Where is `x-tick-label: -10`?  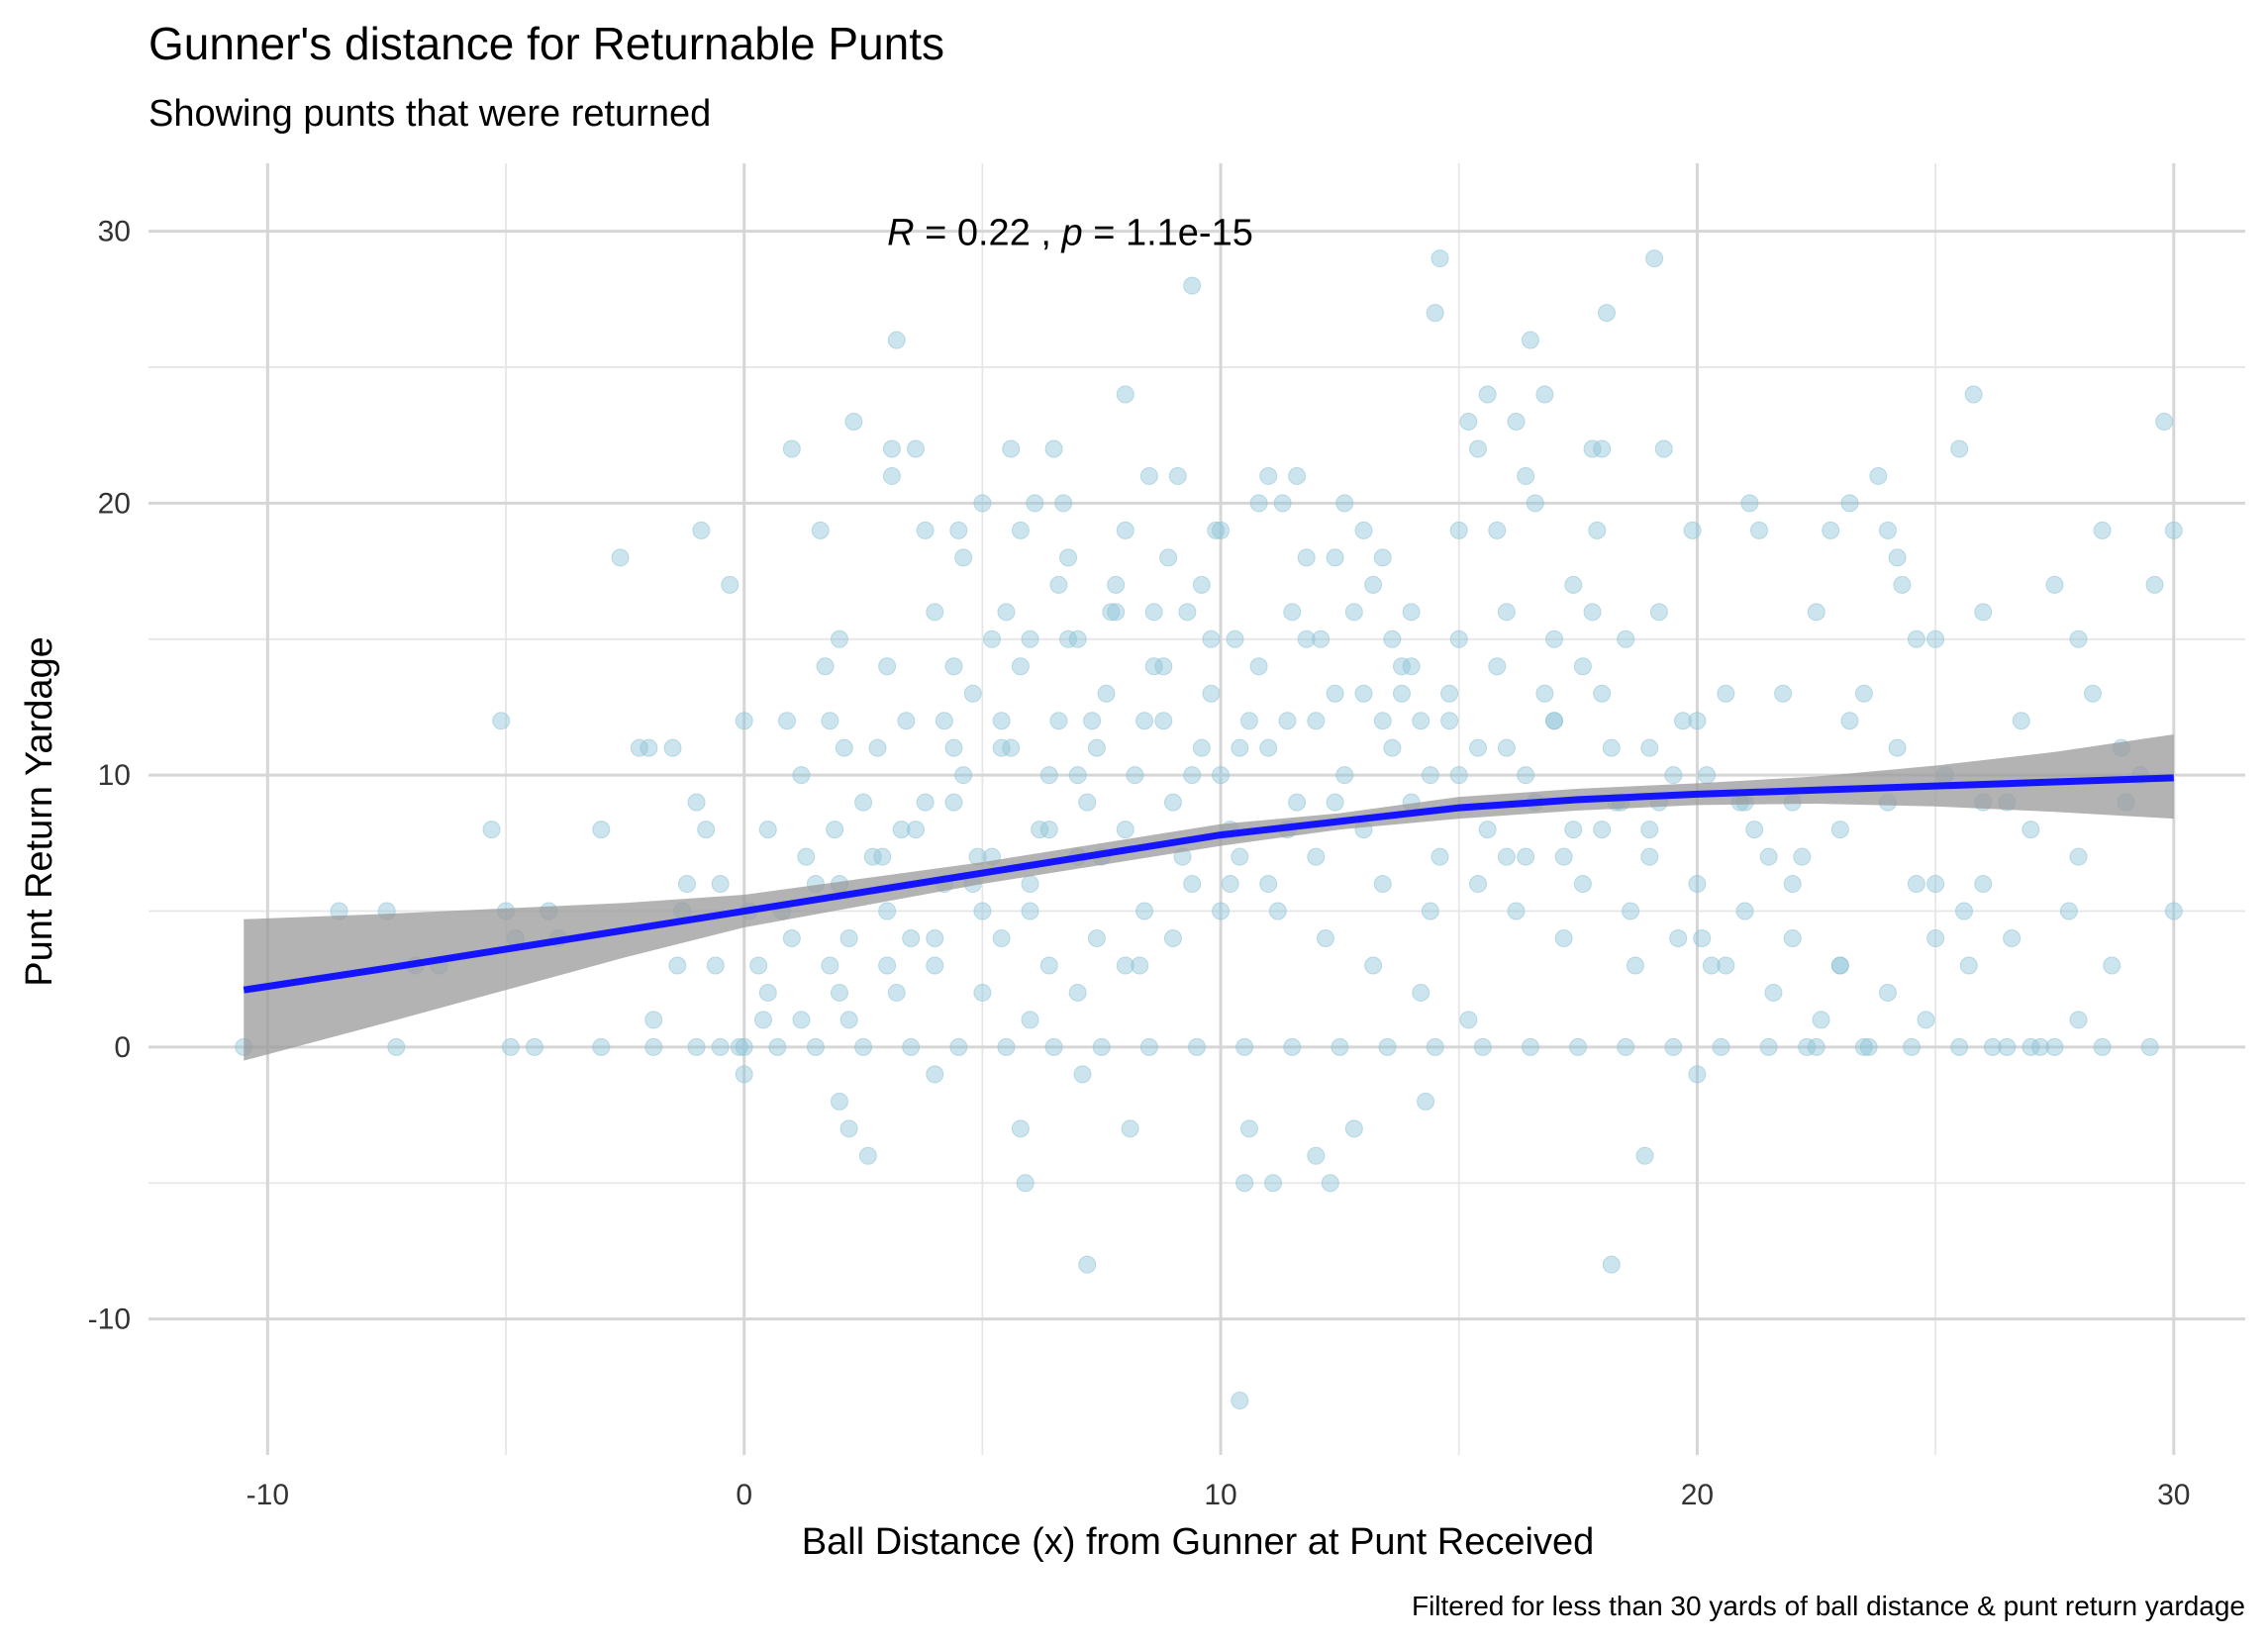 x-tick-label: -10 is located at coordinates (268, 1495).